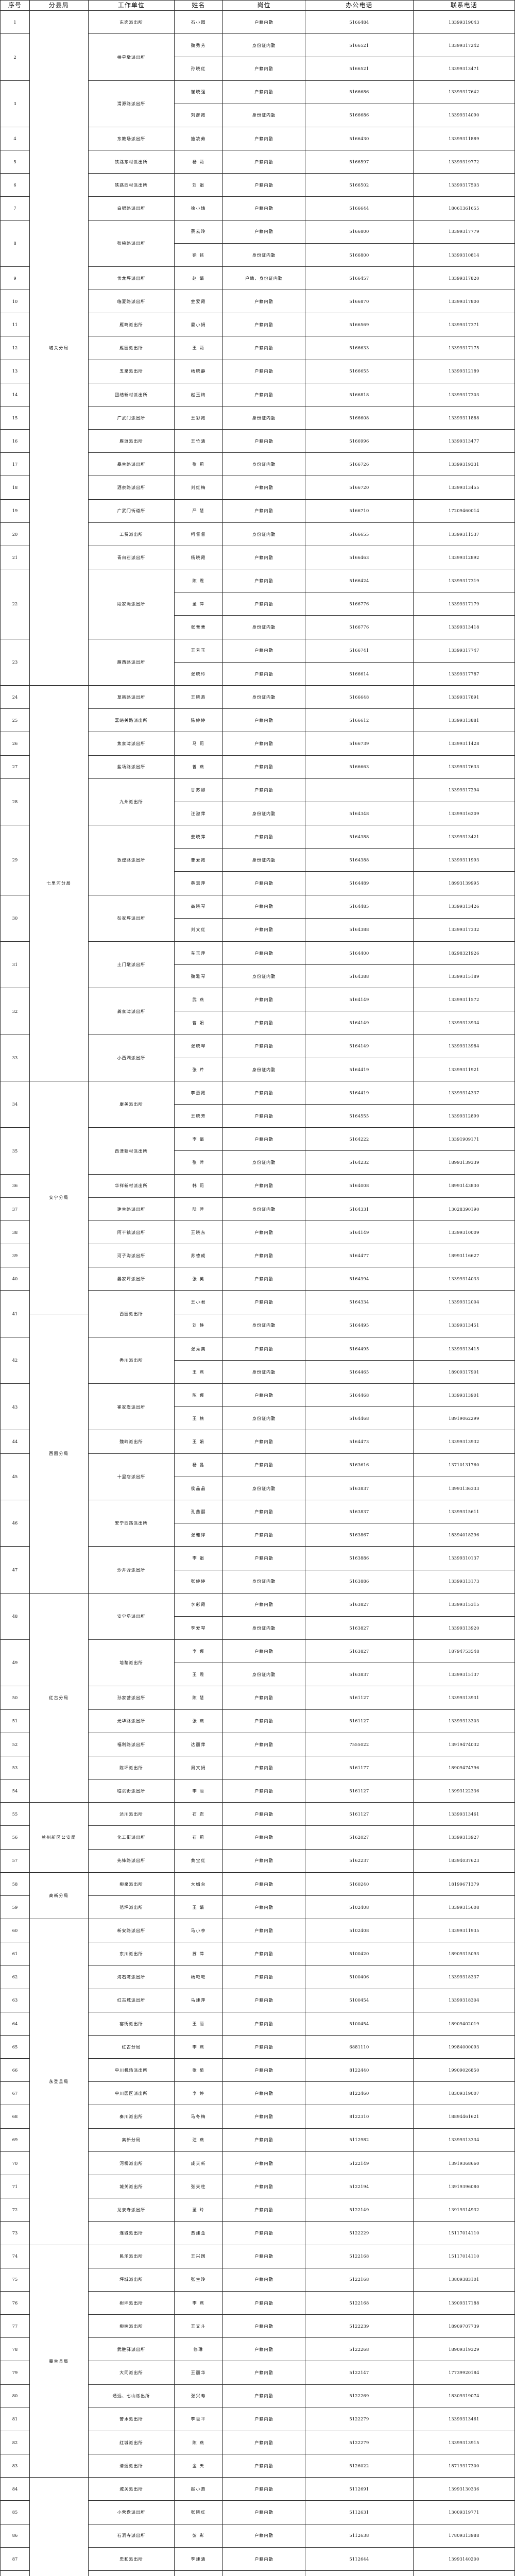  What do you see at coordinates (258, 115) in the screenshot?
I see `table-row: 刘彦霞 身份证内勤 5166686 13399314090` at bounding box center [258, 115].